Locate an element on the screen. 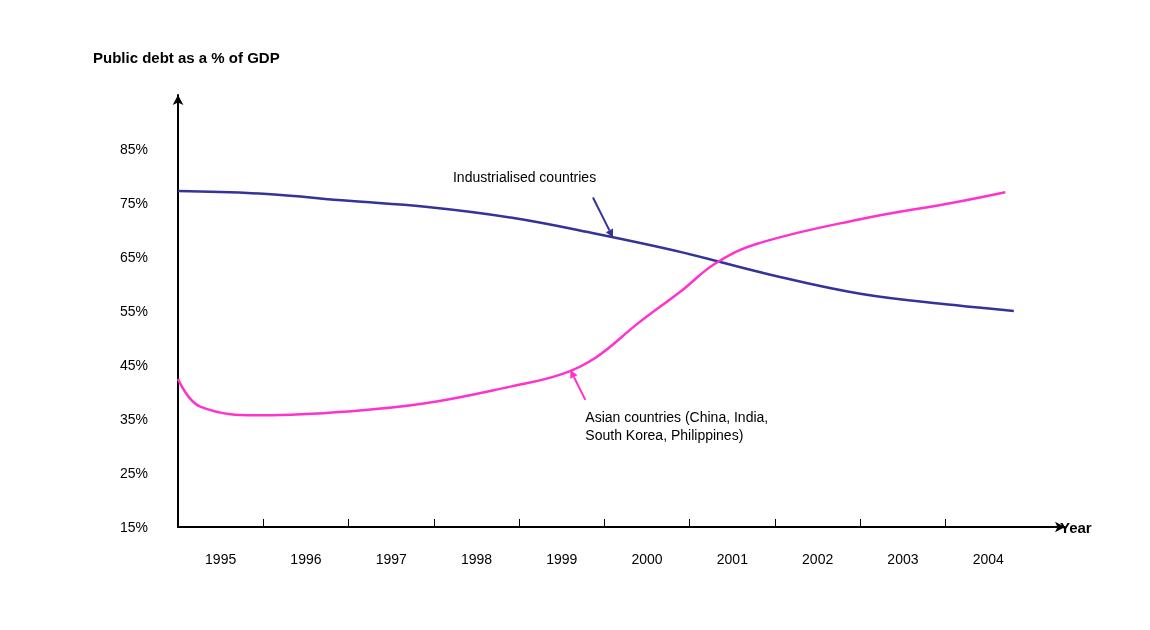 Image resolution: width=1150 pixels, height=630 pixels. y-tick-label: 75% is located at coordinates (133, 203).